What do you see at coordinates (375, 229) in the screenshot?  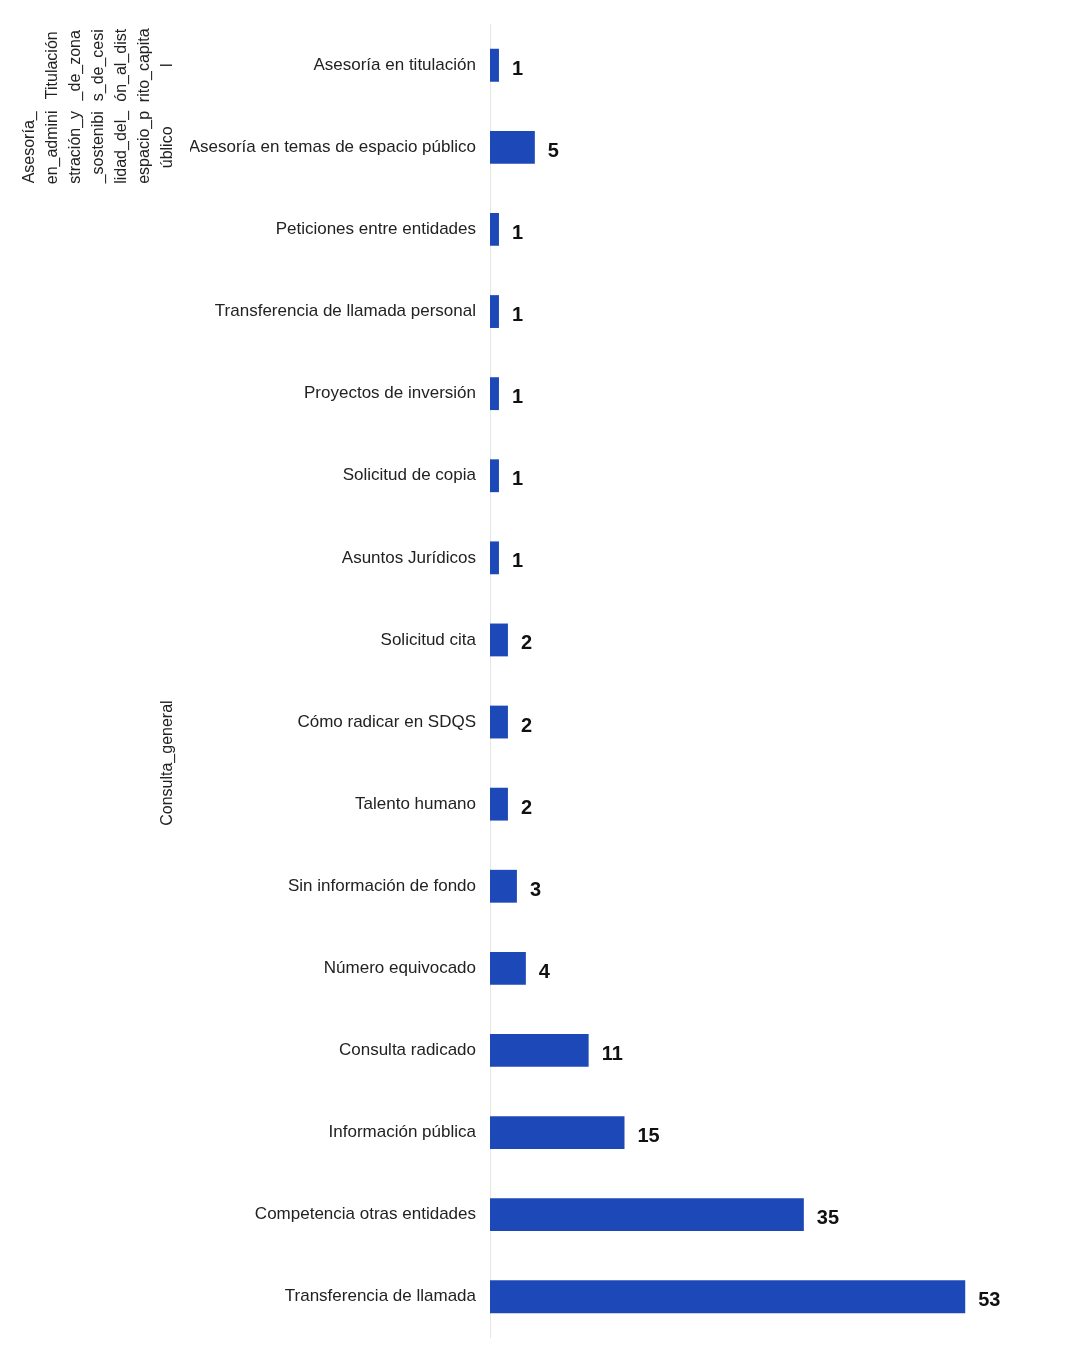 I see `y-tick-label: Peticiones entre entidades` at bounding box center [375, 229].